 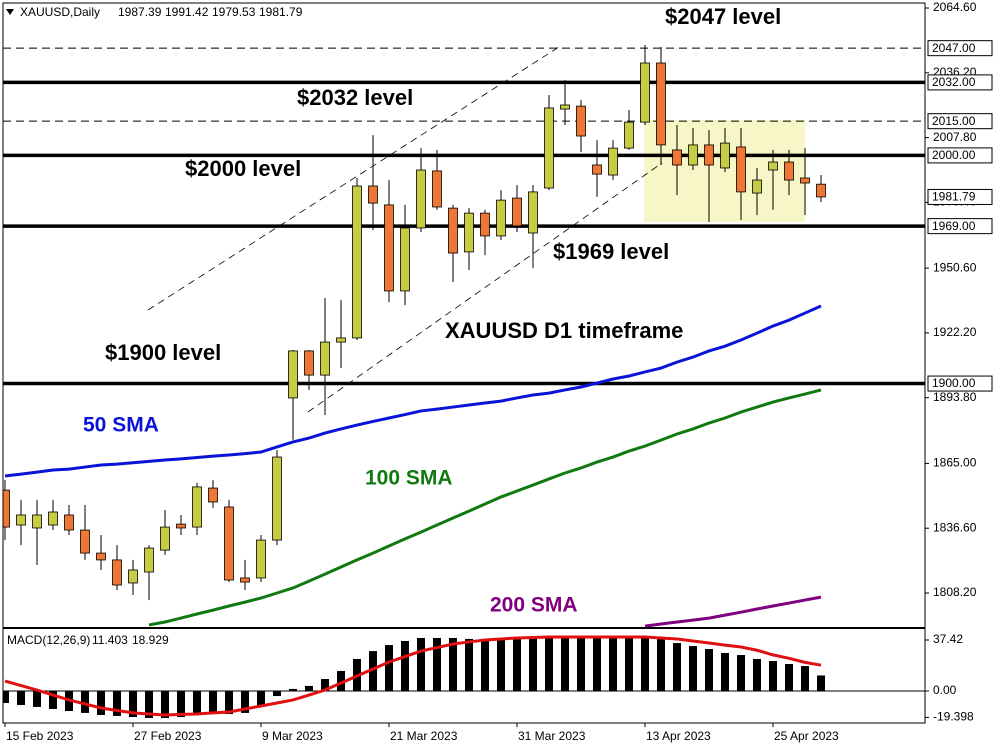 I want to click on x-tick-label: 9 Mar 2023, so click(x=292, y=736).